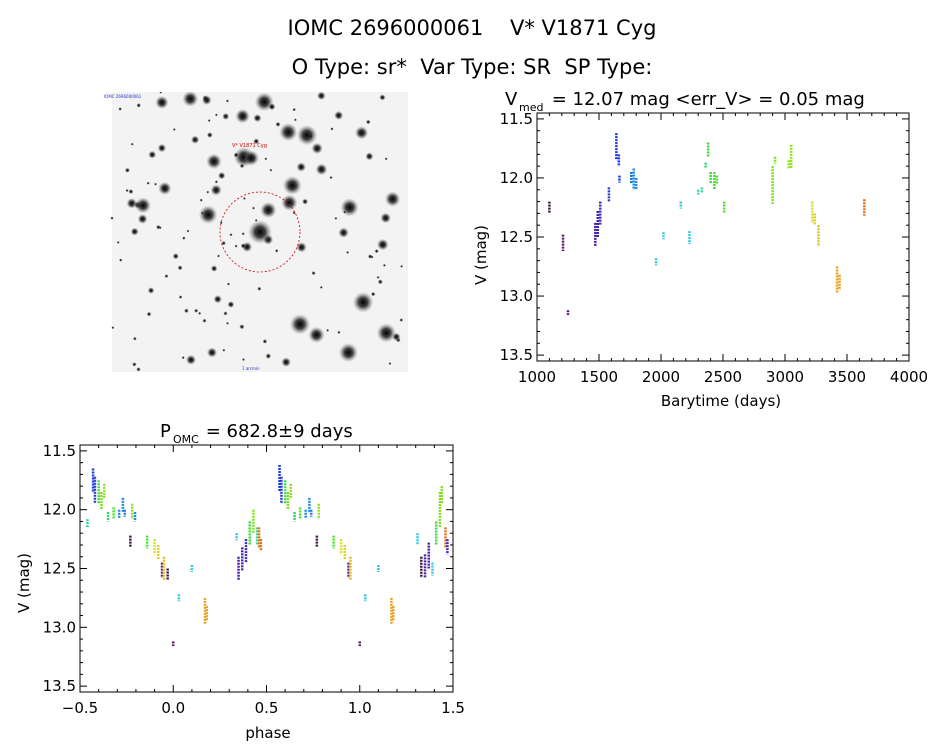  What do you see at coordinates (173, 708) in the screenshot?
I see `ph-x-tick-label: 0.0` at bounding box center [173, 708].